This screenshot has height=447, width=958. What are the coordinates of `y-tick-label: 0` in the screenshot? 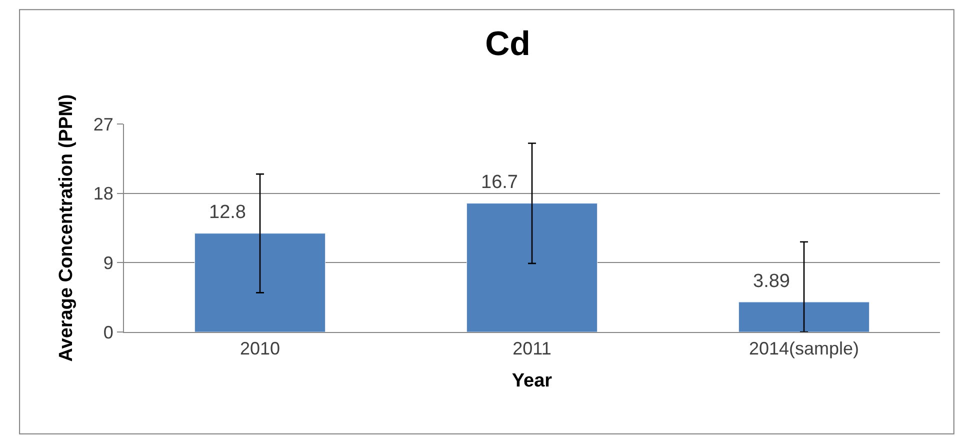 It's located at (108, 332).